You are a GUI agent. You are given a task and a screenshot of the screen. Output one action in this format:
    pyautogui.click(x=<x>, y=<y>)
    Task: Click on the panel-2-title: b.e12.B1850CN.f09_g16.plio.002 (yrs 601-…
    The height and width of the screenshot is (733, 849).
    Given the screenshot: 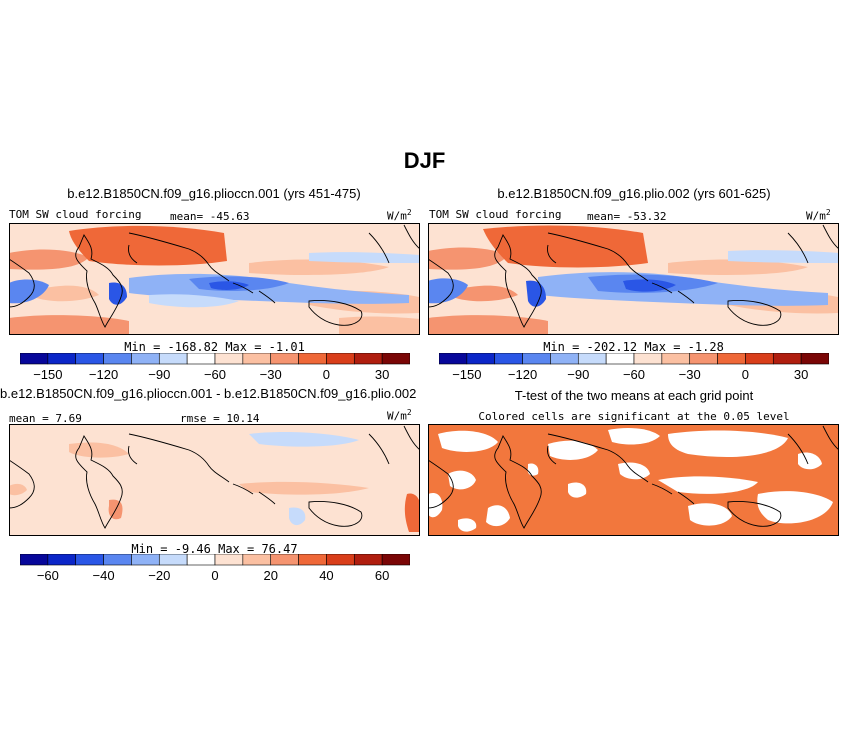 What is the action you would take?
    pyautogui.click(x=634, y=193)
    